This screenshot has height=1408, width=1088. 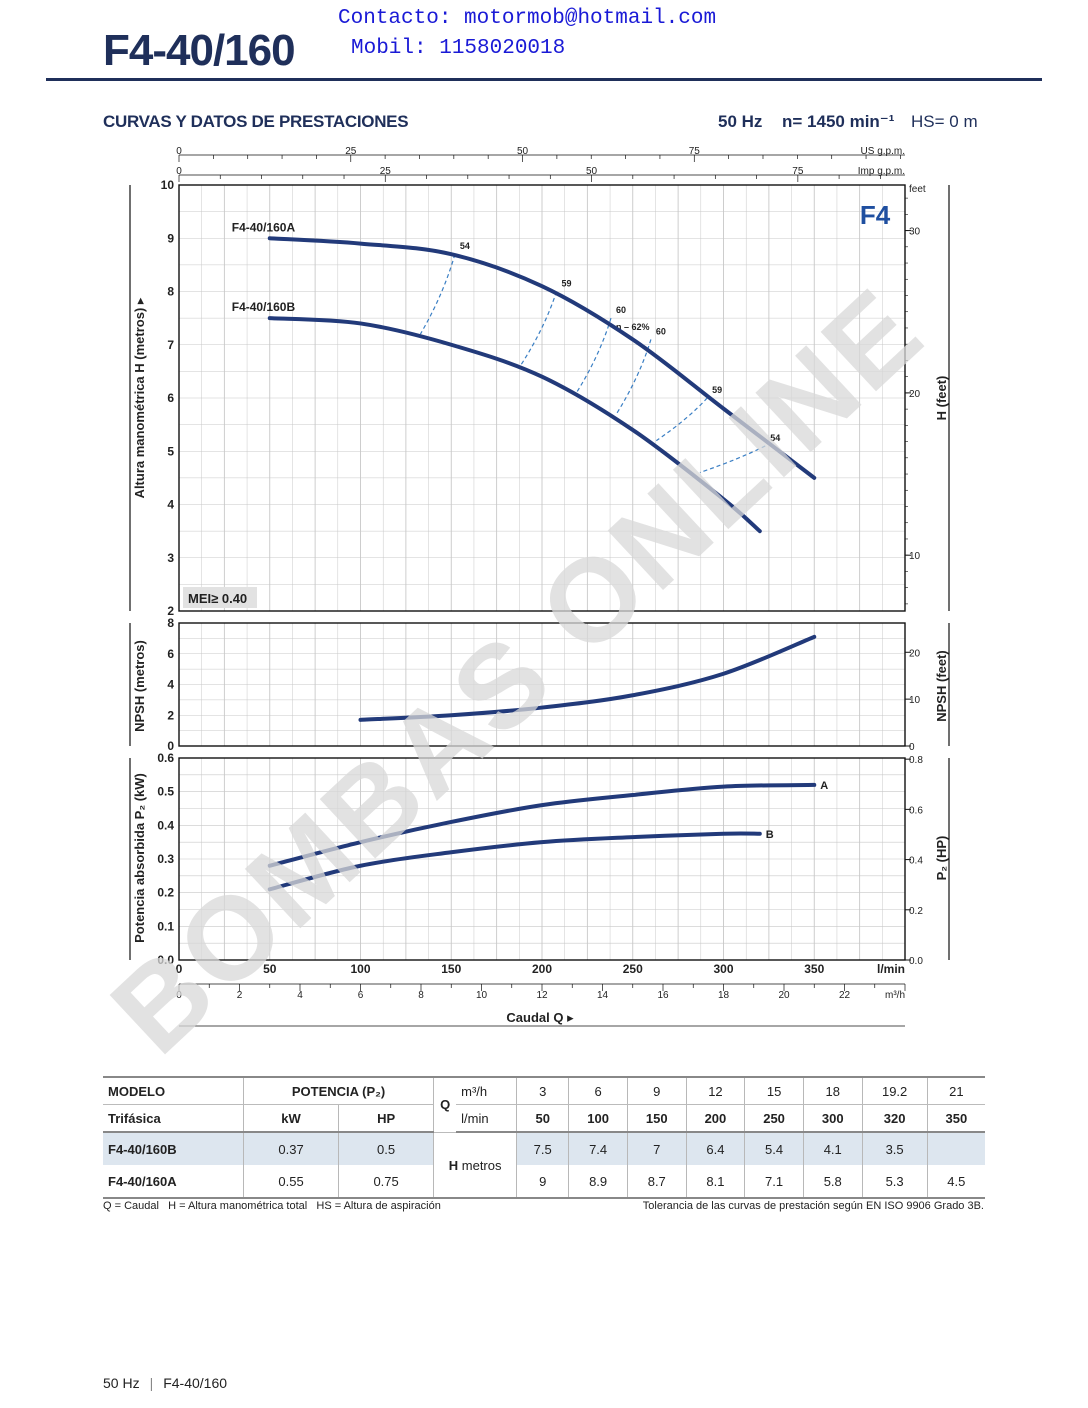 What do you see at coordinates (170, 715) in the screenshot?
I see `y-tick-label: 2` at bounding box center [170, 715].